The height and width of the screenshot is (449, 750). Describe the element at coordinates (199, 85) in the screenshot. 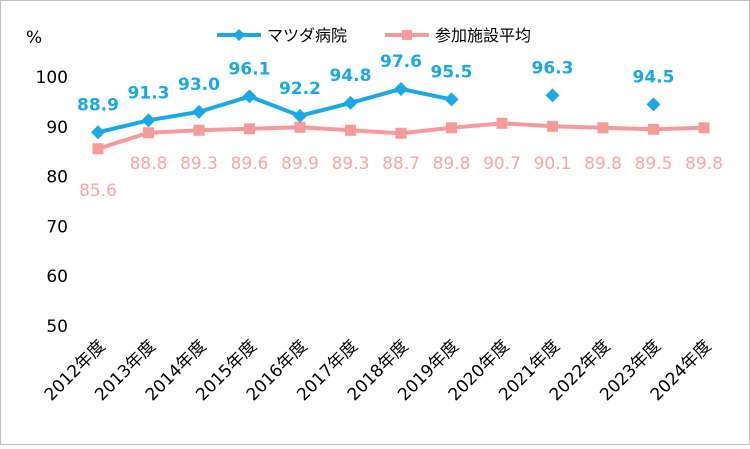

I see `data-label-0: 93.0` at that location.